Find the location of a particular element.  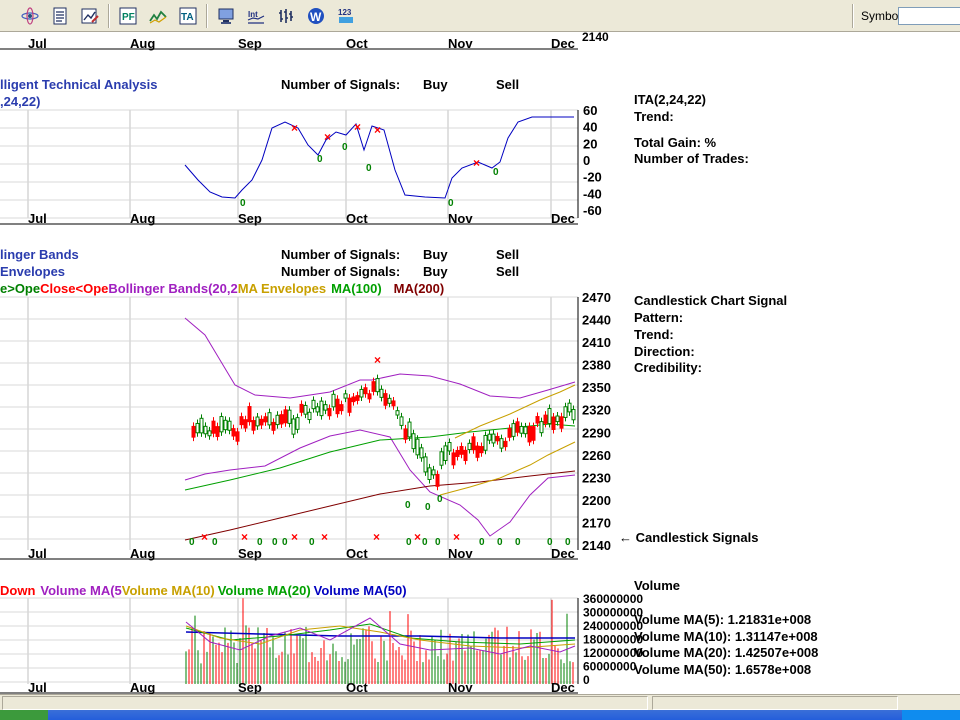

candlestick-signals-caption: ← Candlestick Signals is located at coordinates (688, 537).